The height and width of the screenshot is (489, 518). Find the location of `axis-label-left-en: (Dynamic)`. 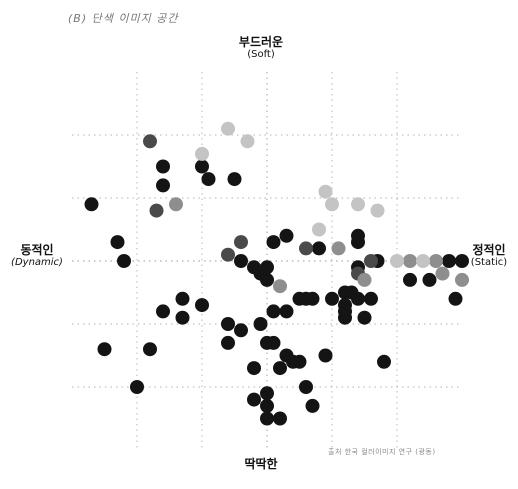

axis-label-left-en: (Dynamic) is located at coordinates (37, 262).